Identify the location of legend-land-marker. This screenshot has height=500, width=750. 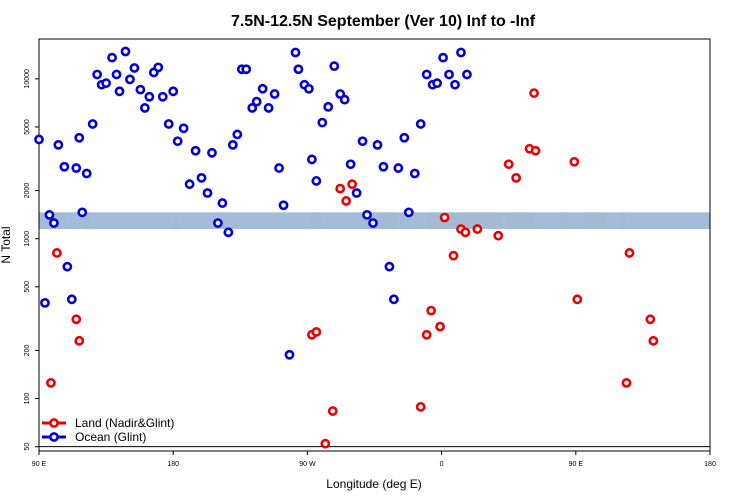
(54, 423).